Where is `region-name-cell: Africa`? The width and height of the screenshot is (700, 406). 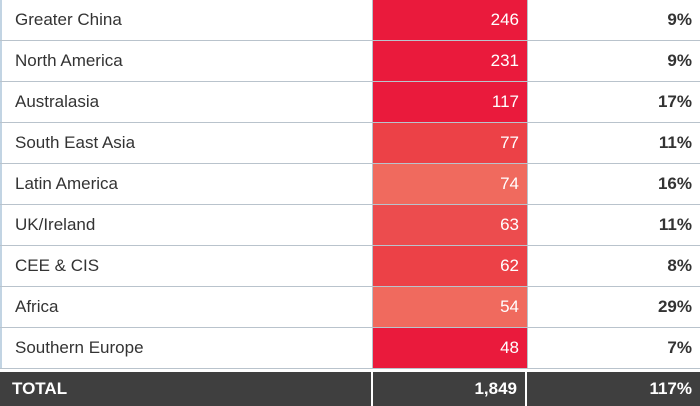
region-name-cell: Africa is located at coordinates (186, 307).